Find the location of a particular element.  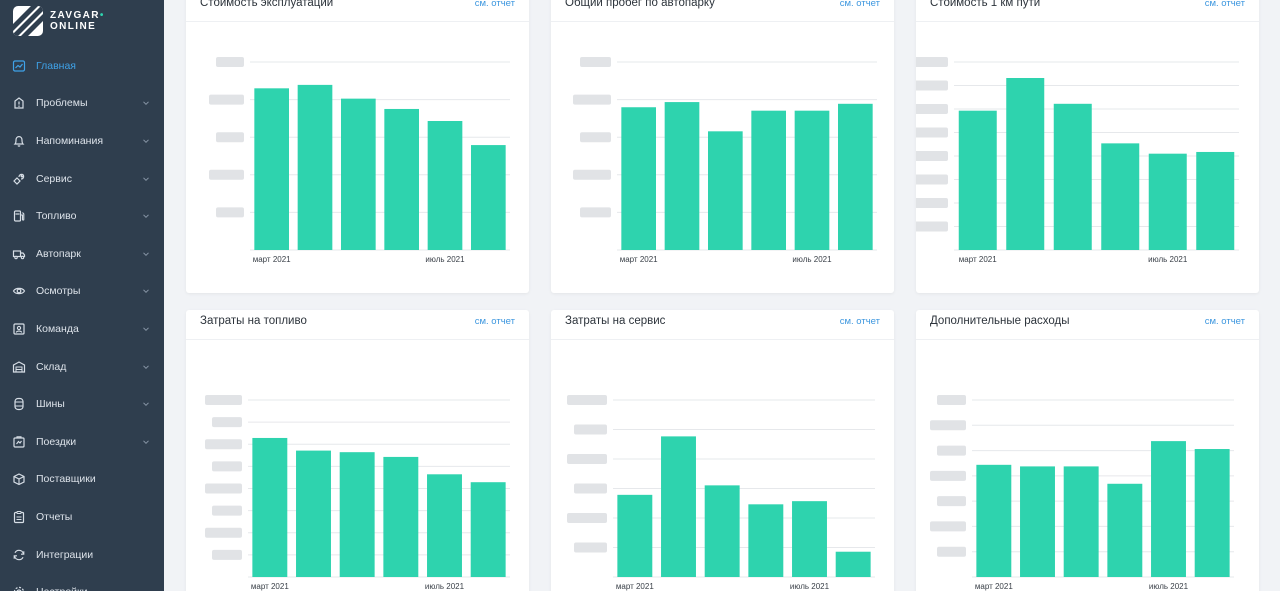

chart-additional-expenses: март 2021 июль 2021 is located at coordinates (1082, 493).